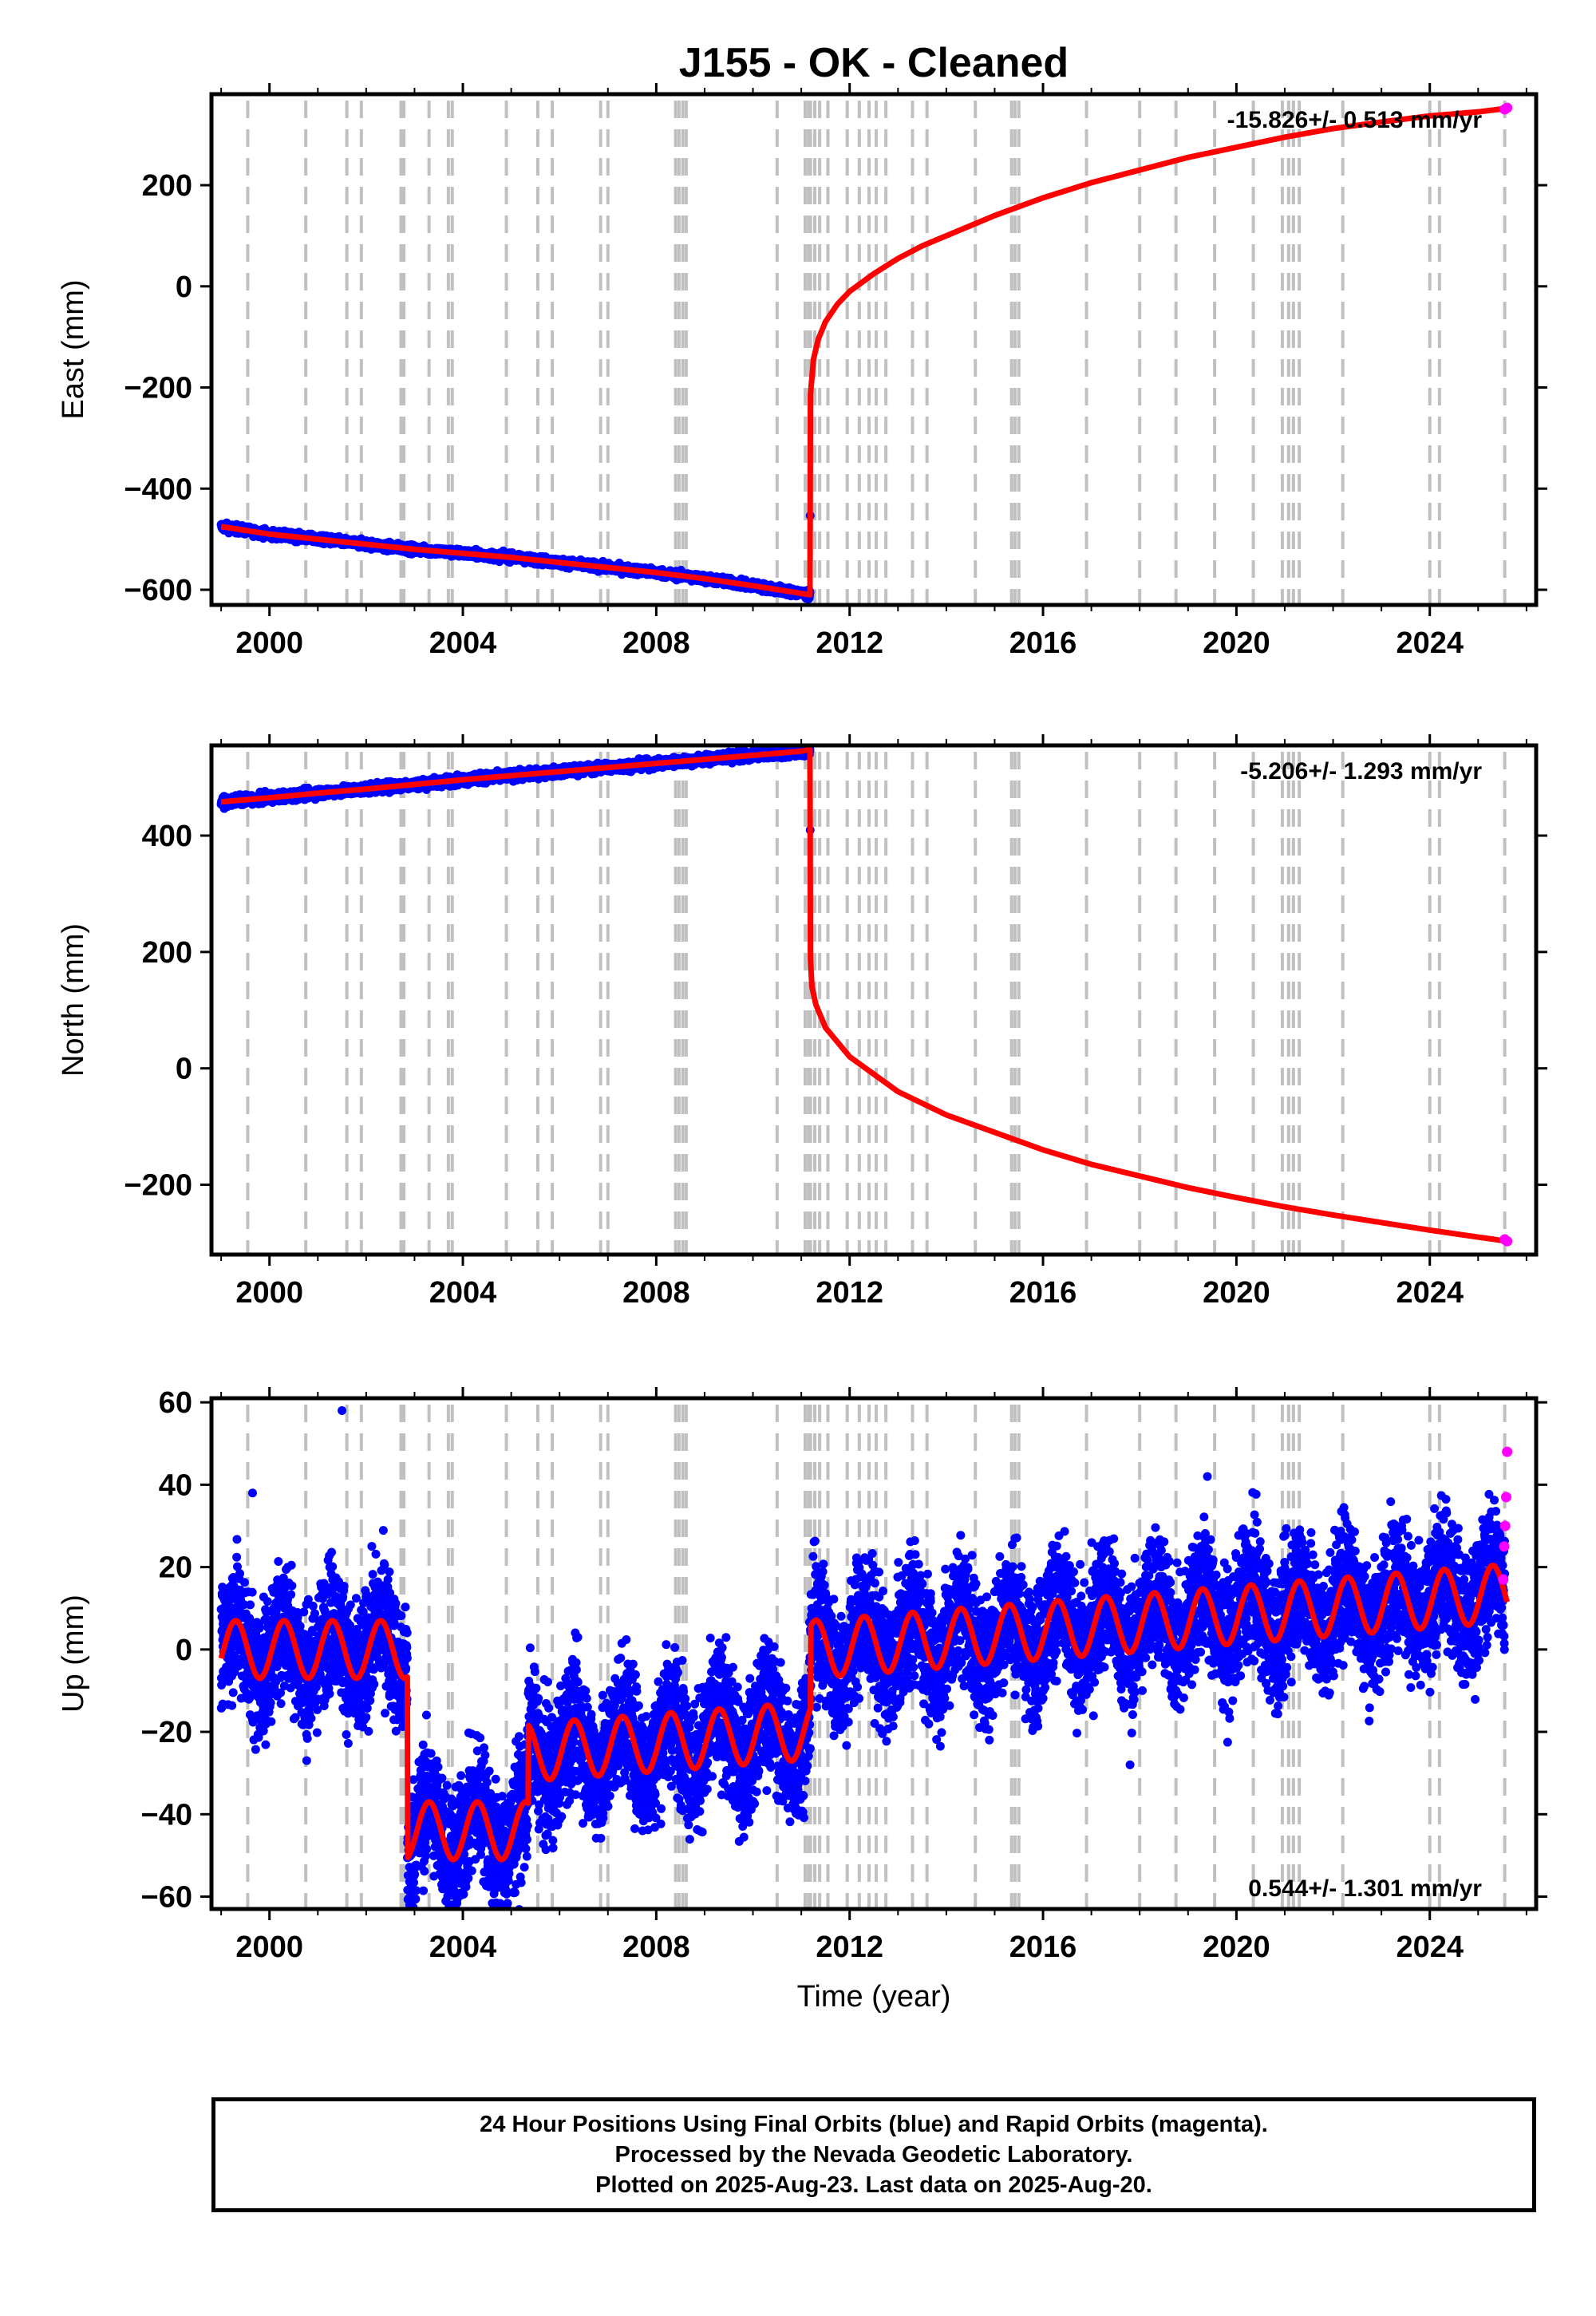 The height and width of the screenshot is (2316, 1596). Describe the element at coordinates (1043, 643) in the screenshot. I see `x-tick-label: 2016` at that location.